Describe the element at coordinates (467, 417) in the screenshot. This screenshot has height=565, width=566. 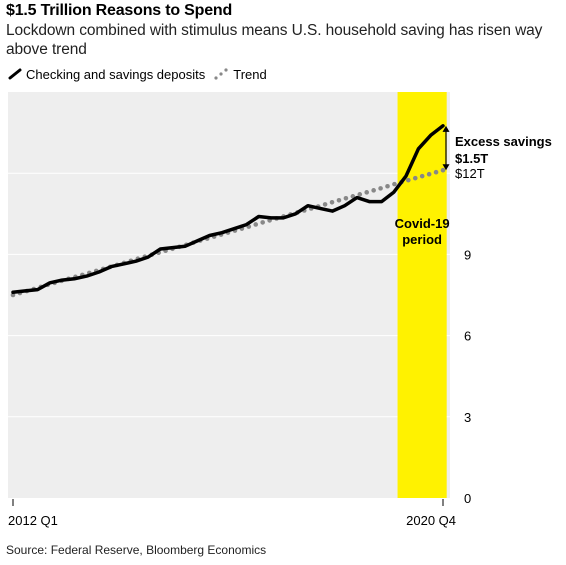
I see `y-tick-label: 3` at that location.